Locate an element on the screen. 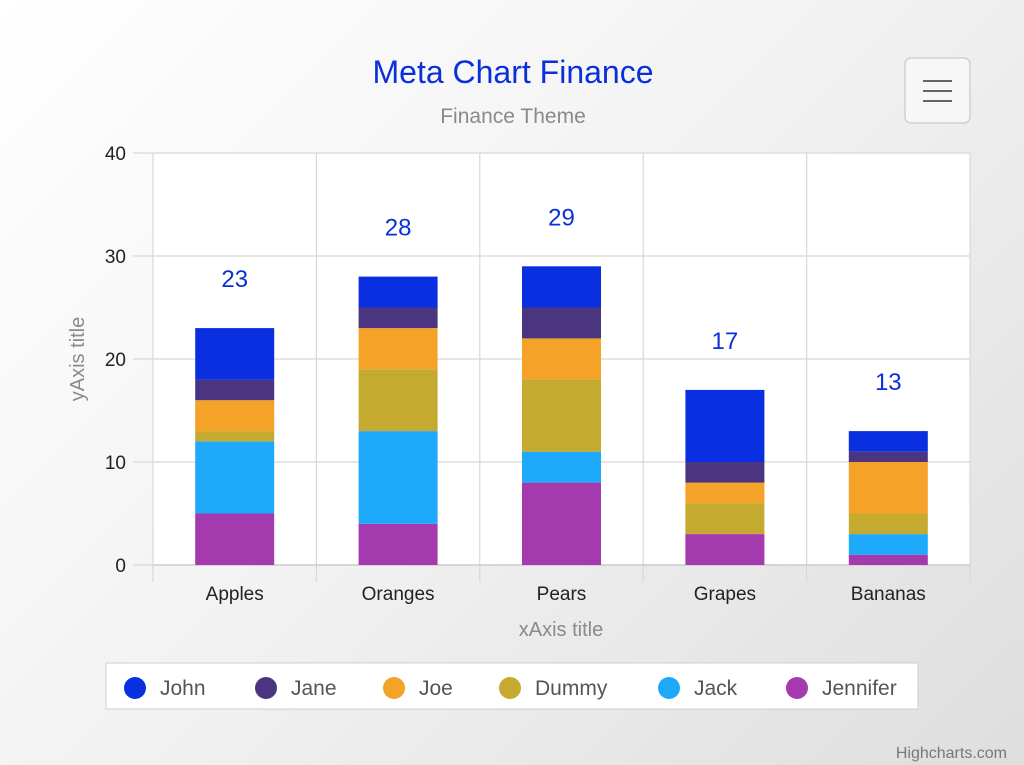 Image resolution: width=1024 pixels, height=765 pixels. bar-segment-jack-pears is located at coordinates (561, 467).